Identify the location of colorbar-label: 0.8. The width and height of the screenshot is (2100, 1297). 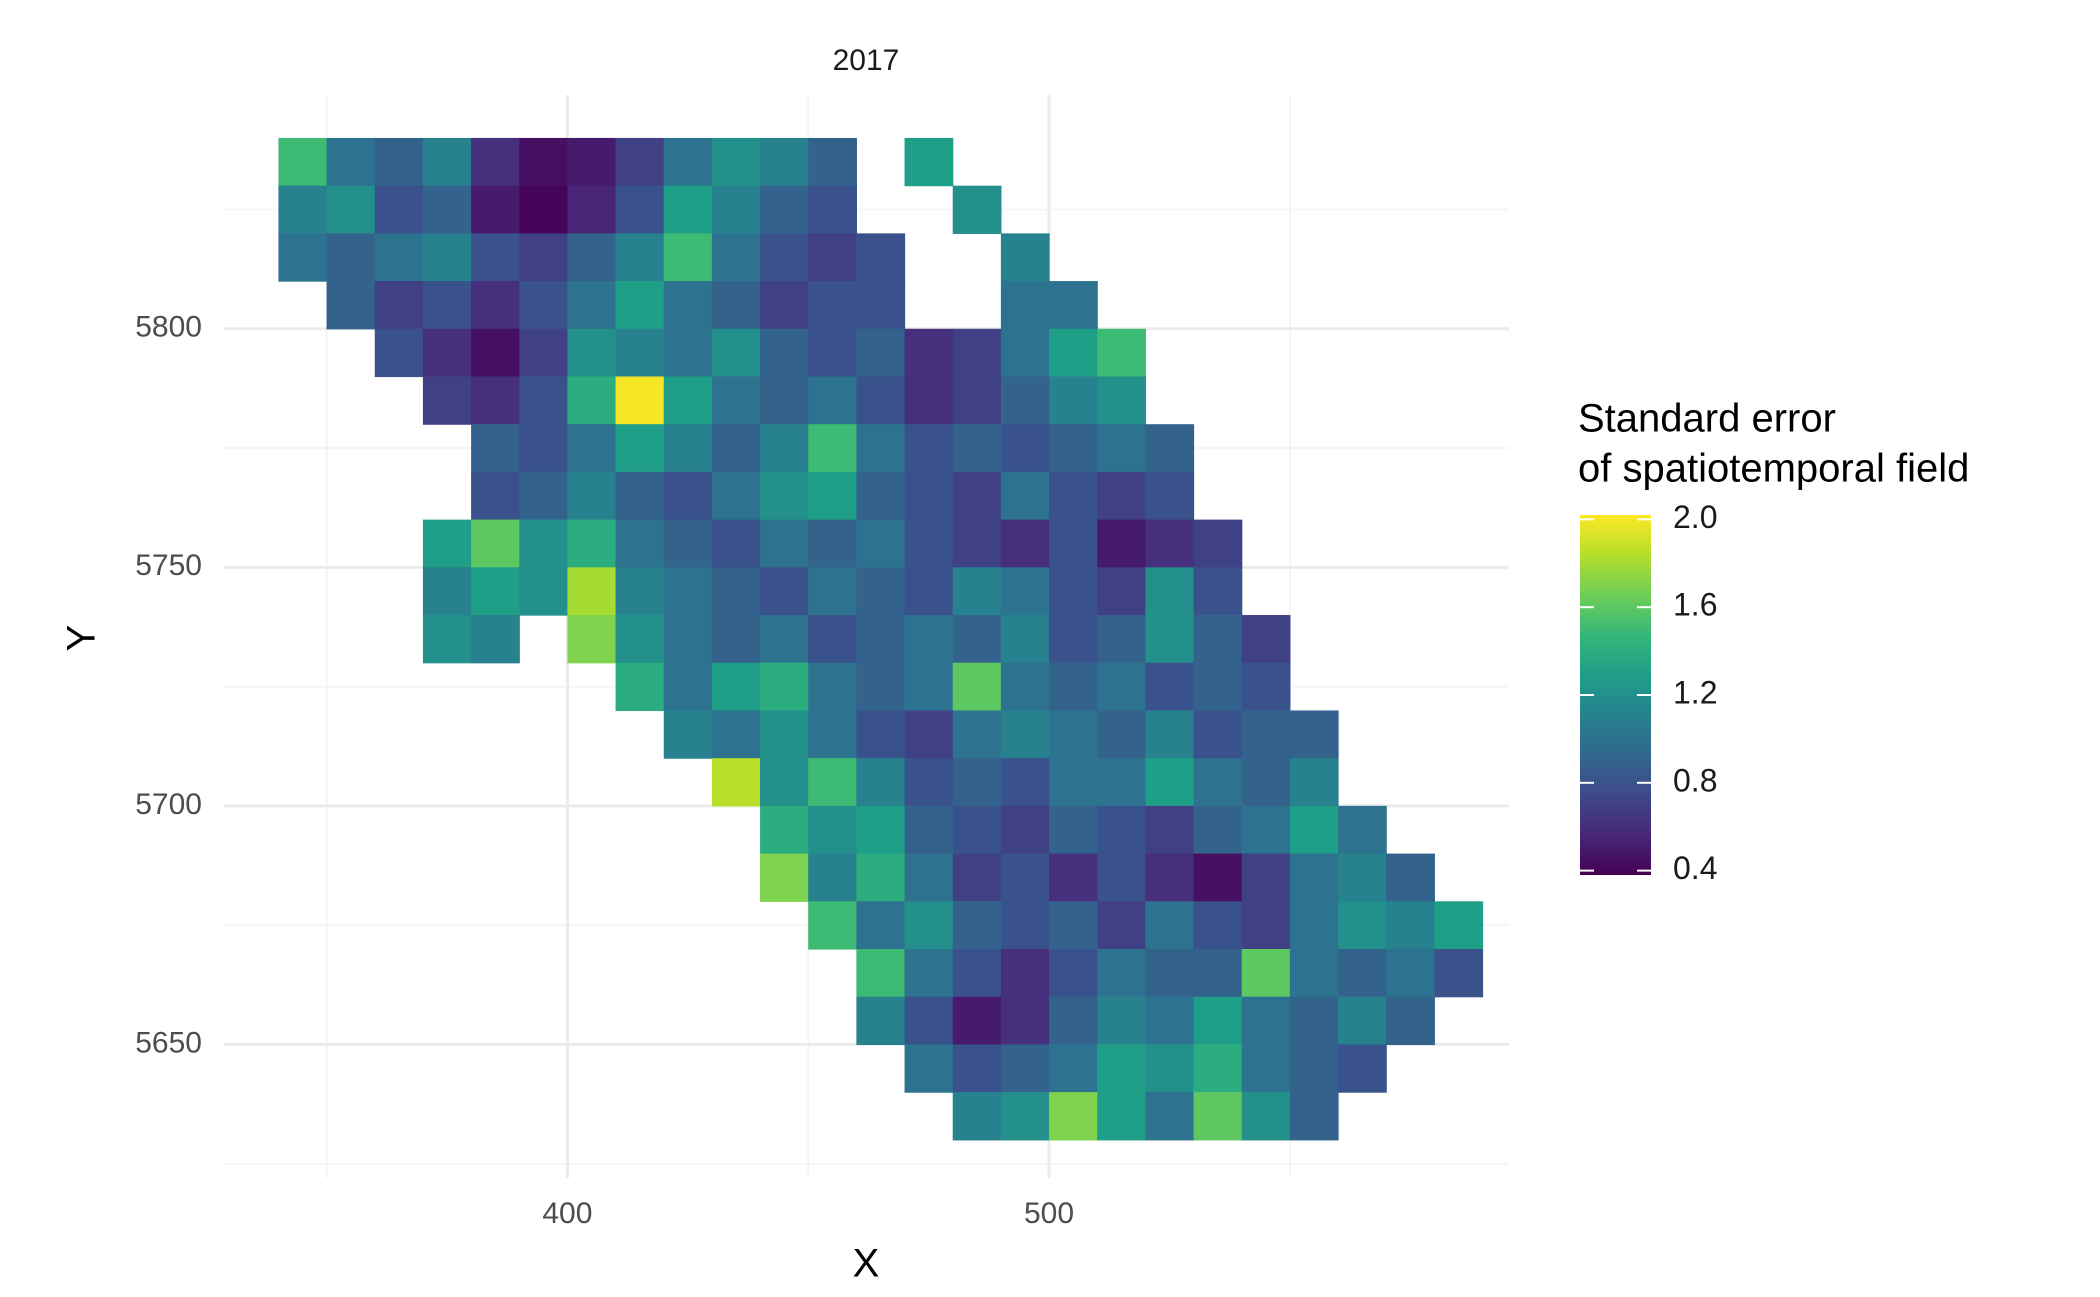
(1695, 780).